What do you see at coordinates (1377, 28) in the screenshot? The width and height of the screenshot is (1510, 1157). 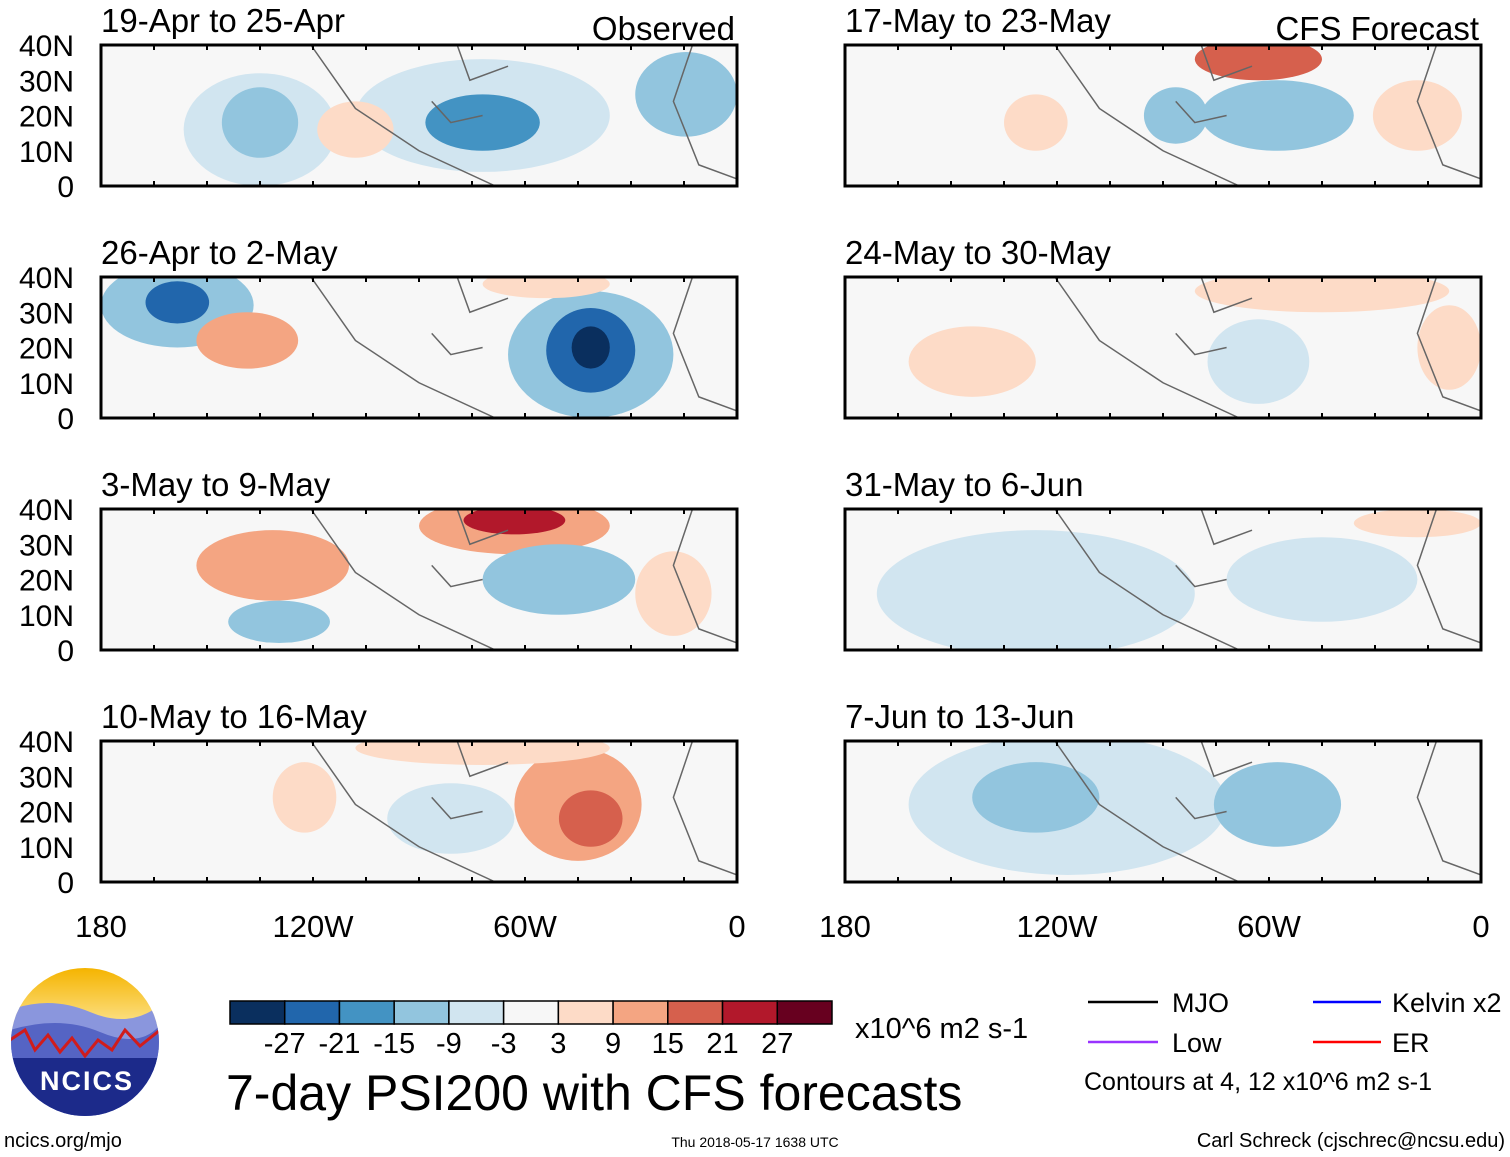 I see `panel-source-label: CFS Forecast` at bounding box center [1377, 28].